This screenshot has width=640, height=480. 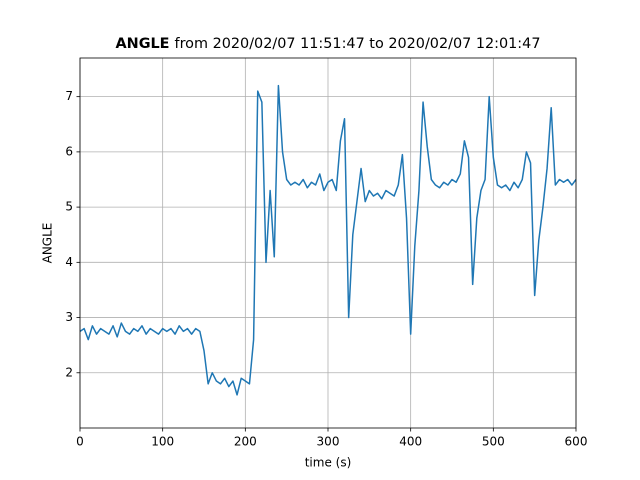 What do you see at coordinates (48, 243) in the screenshot?
I see `y-axis-label: ANGLE` at bounding box center [48, 243].